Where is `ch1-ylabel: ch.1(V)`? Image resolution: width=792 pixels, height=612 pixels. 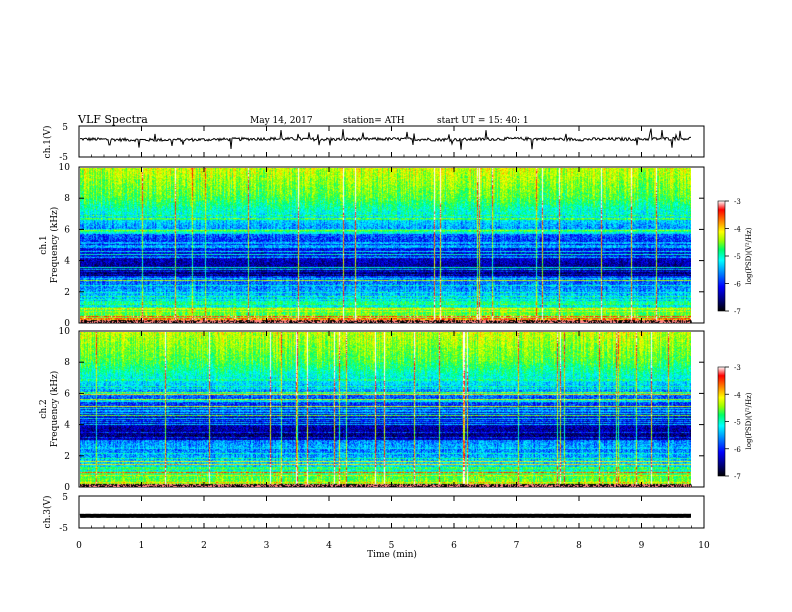 ch1-ylabel: ch.1(V) is located at coordinates (47, 142).